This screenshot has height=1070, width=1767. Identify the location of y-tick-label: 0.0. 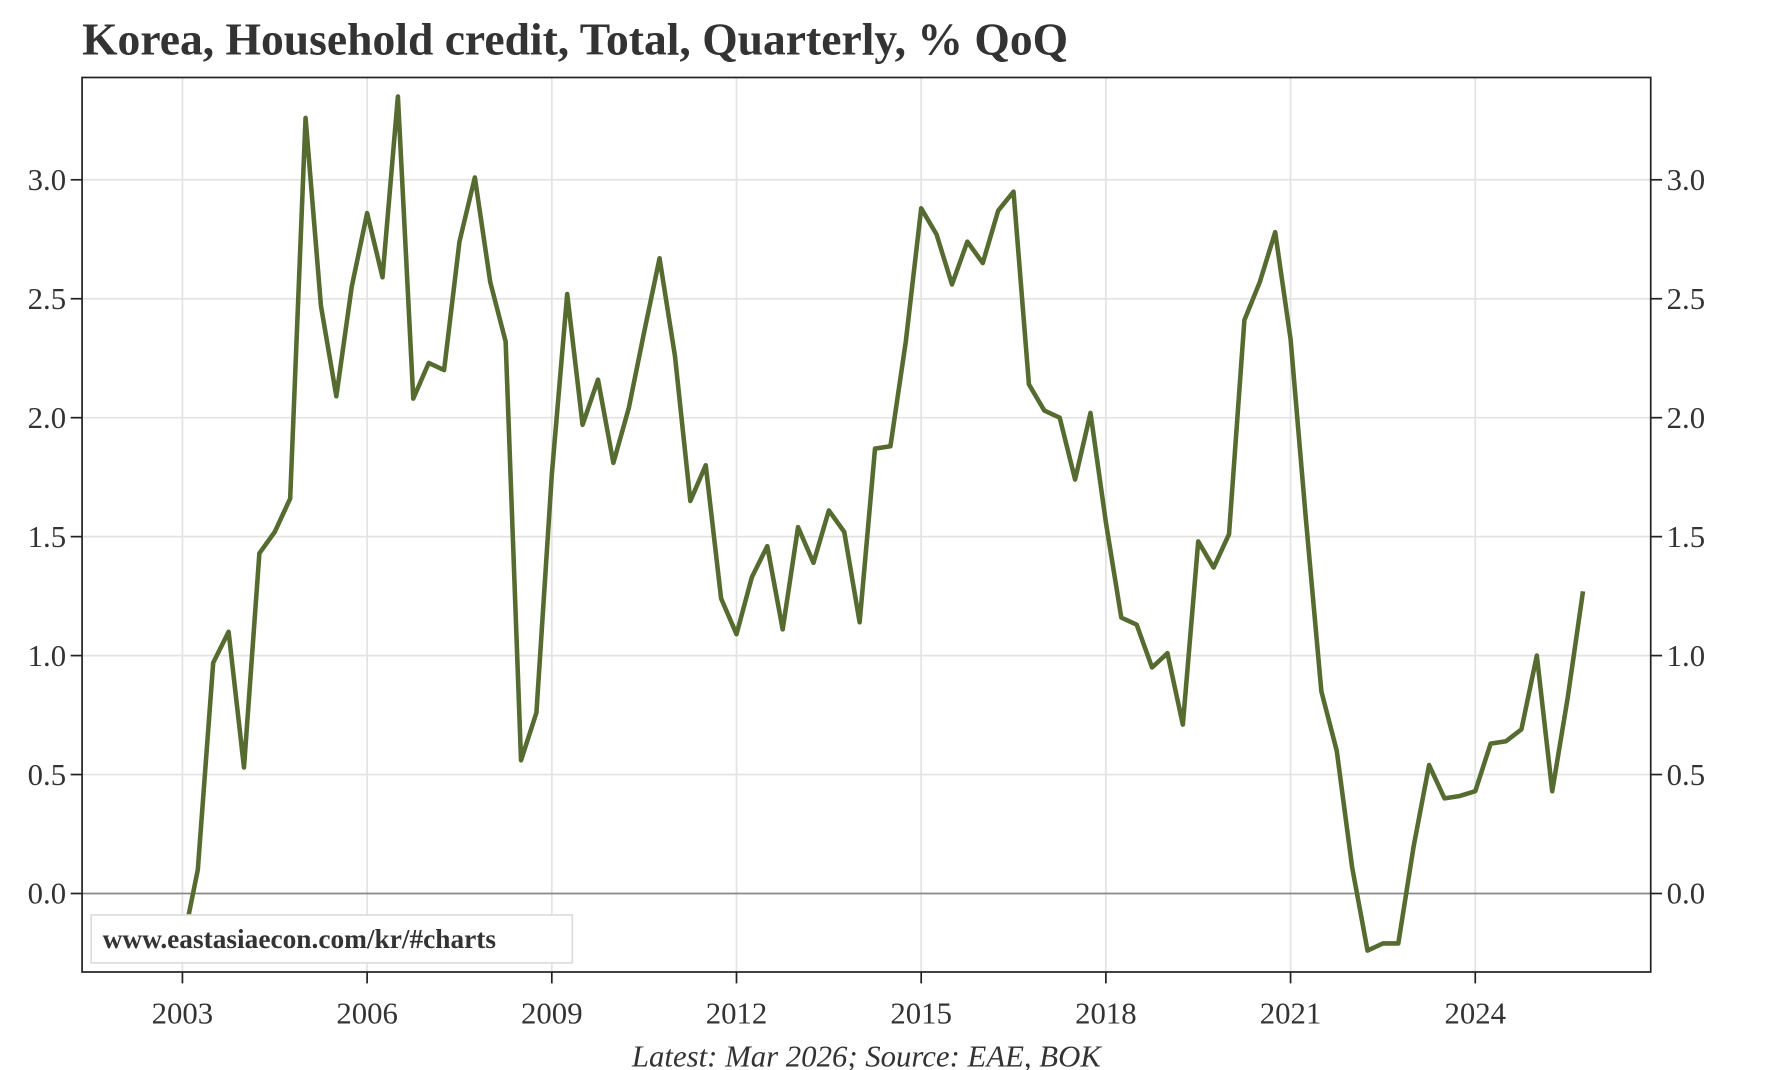
(47, 894).